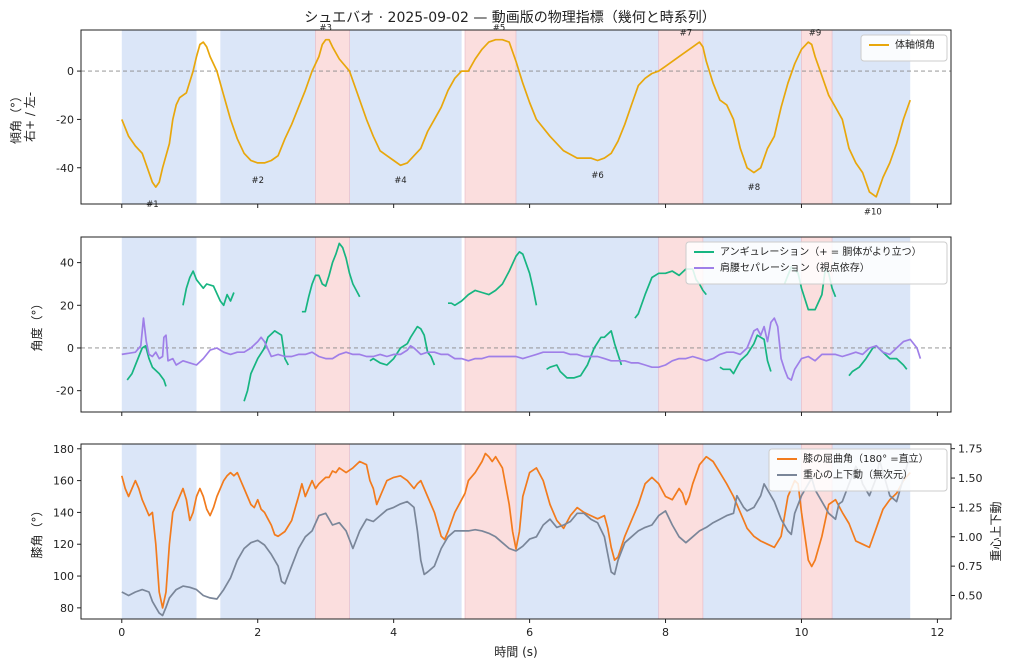  Describe the element at coordinates (970, 596) in the screenshot. I see `y2-tick-label: 0.50` at that location.